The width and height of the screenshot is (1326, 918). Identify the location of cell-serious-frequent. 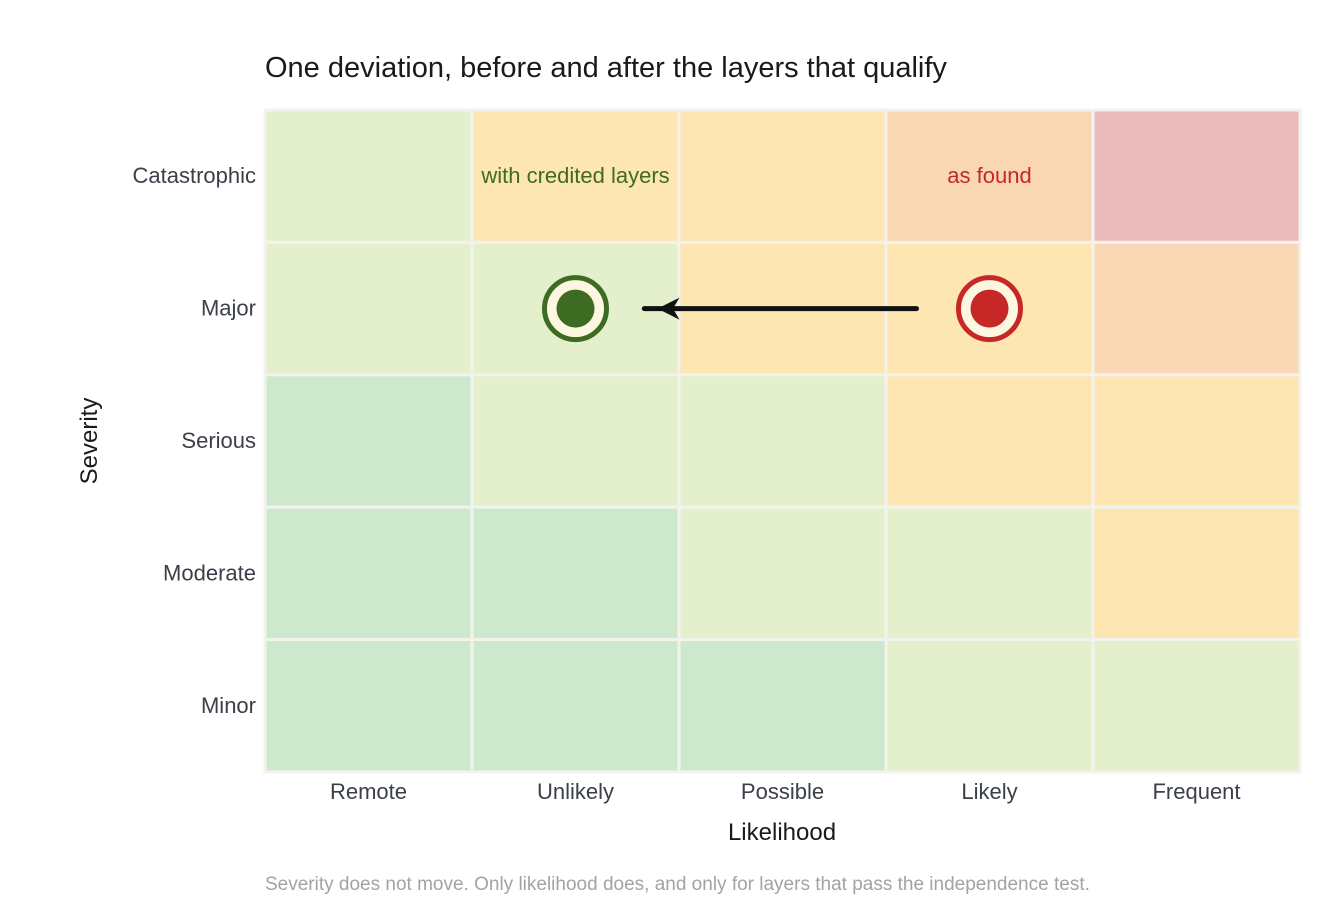
(1196, 441).